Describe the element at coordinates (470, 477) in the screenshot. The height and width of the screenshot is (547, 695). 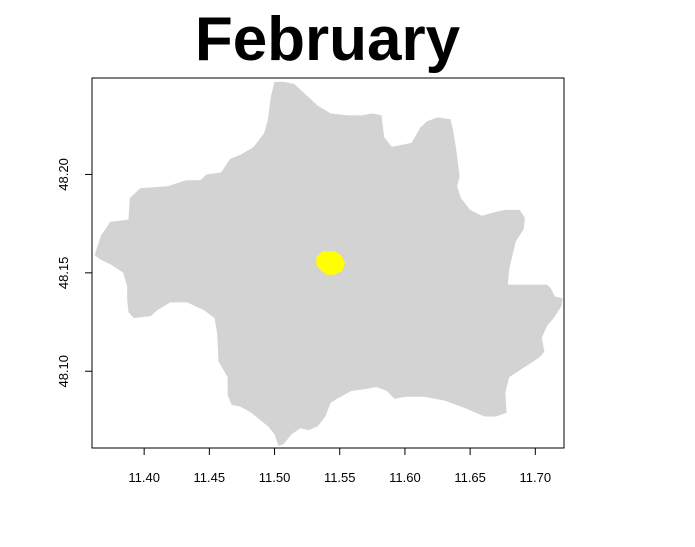
I see `x-tick-label: 11.65` at that location.